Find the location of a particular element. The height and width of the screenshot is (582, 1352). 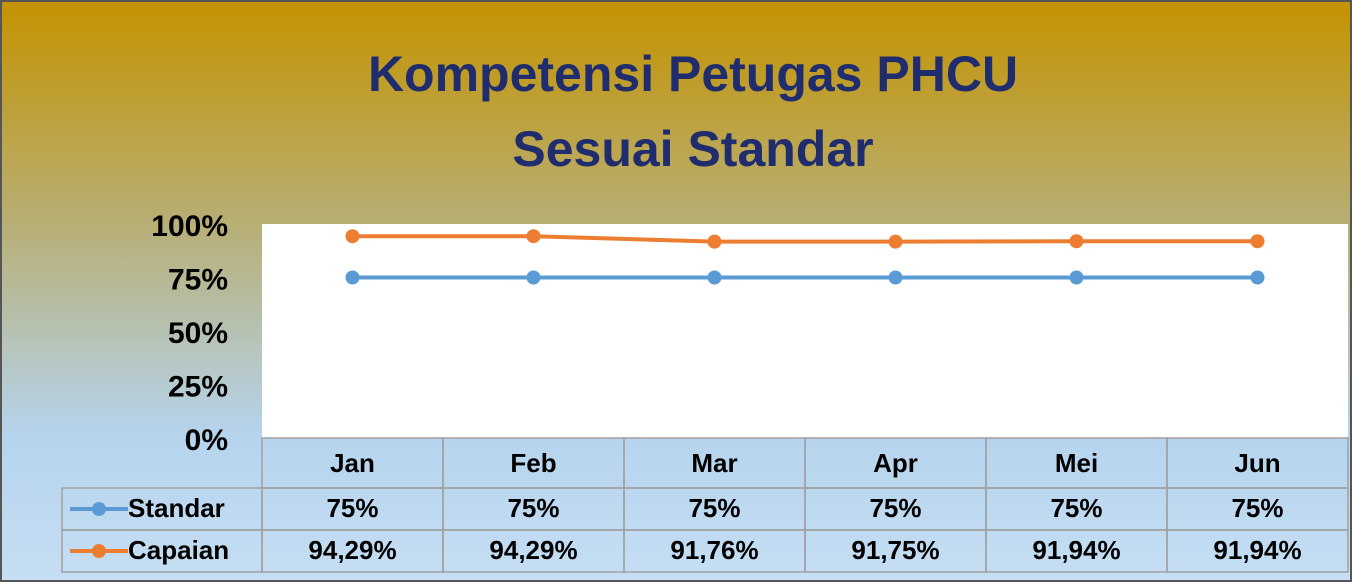

series-line is located at coordinates (805, 239).